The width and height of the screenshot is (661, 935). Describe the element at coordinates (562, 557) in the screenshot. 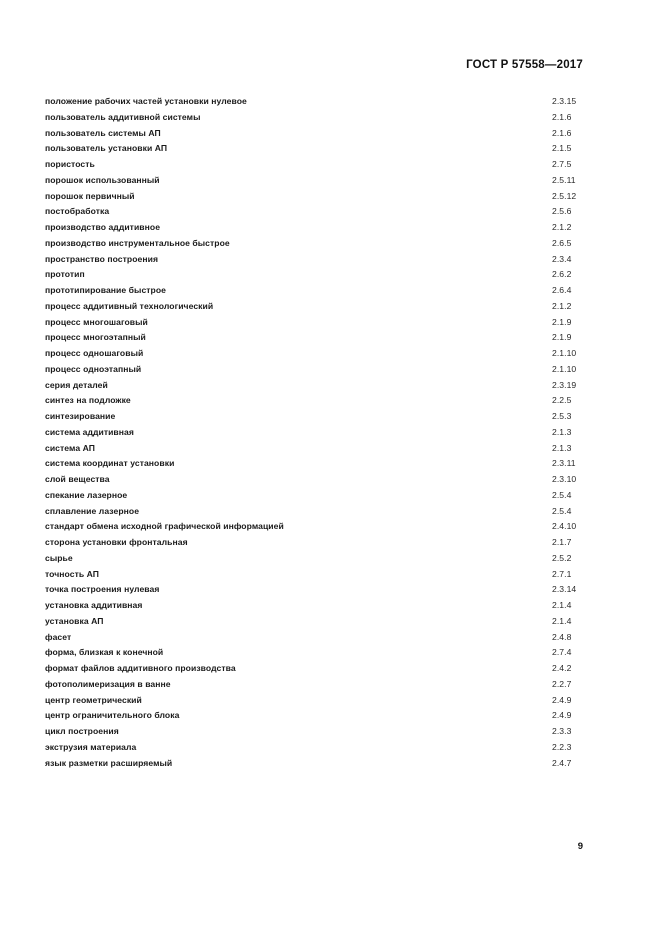

I see `index-entry-reference: 2.5.2` at that location.